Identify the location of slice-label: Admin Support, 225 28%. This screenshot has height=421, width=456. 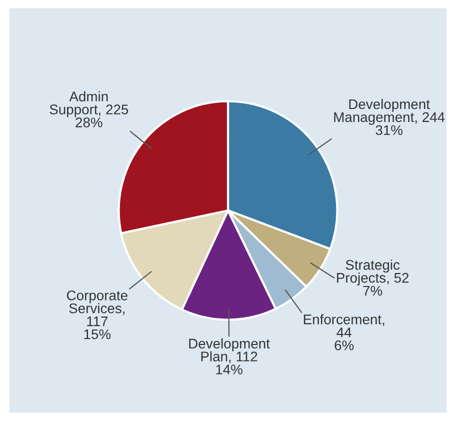
(89, 109).